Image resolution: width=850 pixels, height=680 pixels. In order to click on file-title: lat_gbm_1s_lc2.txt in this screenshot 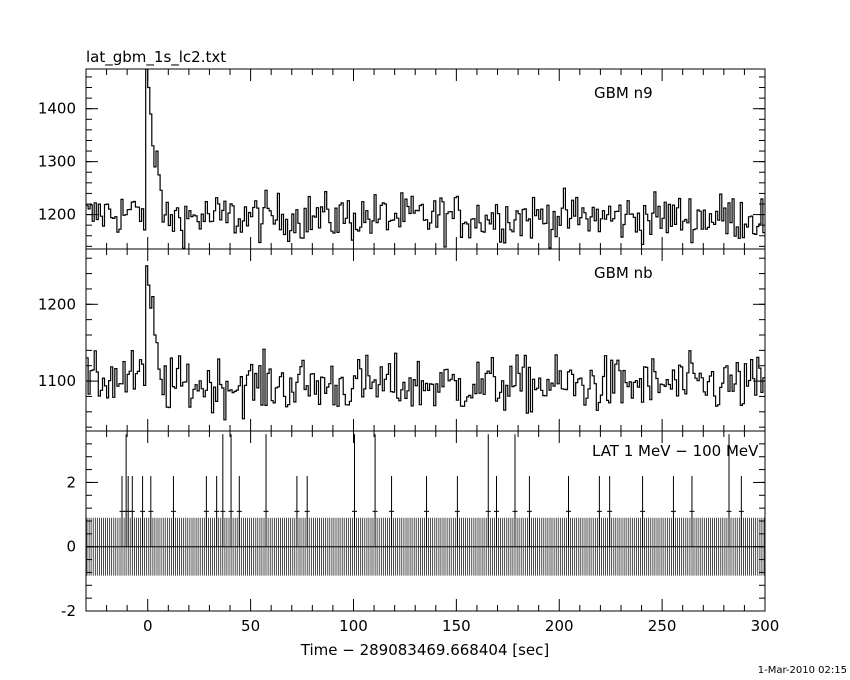, I will do `click(156, 57)`.